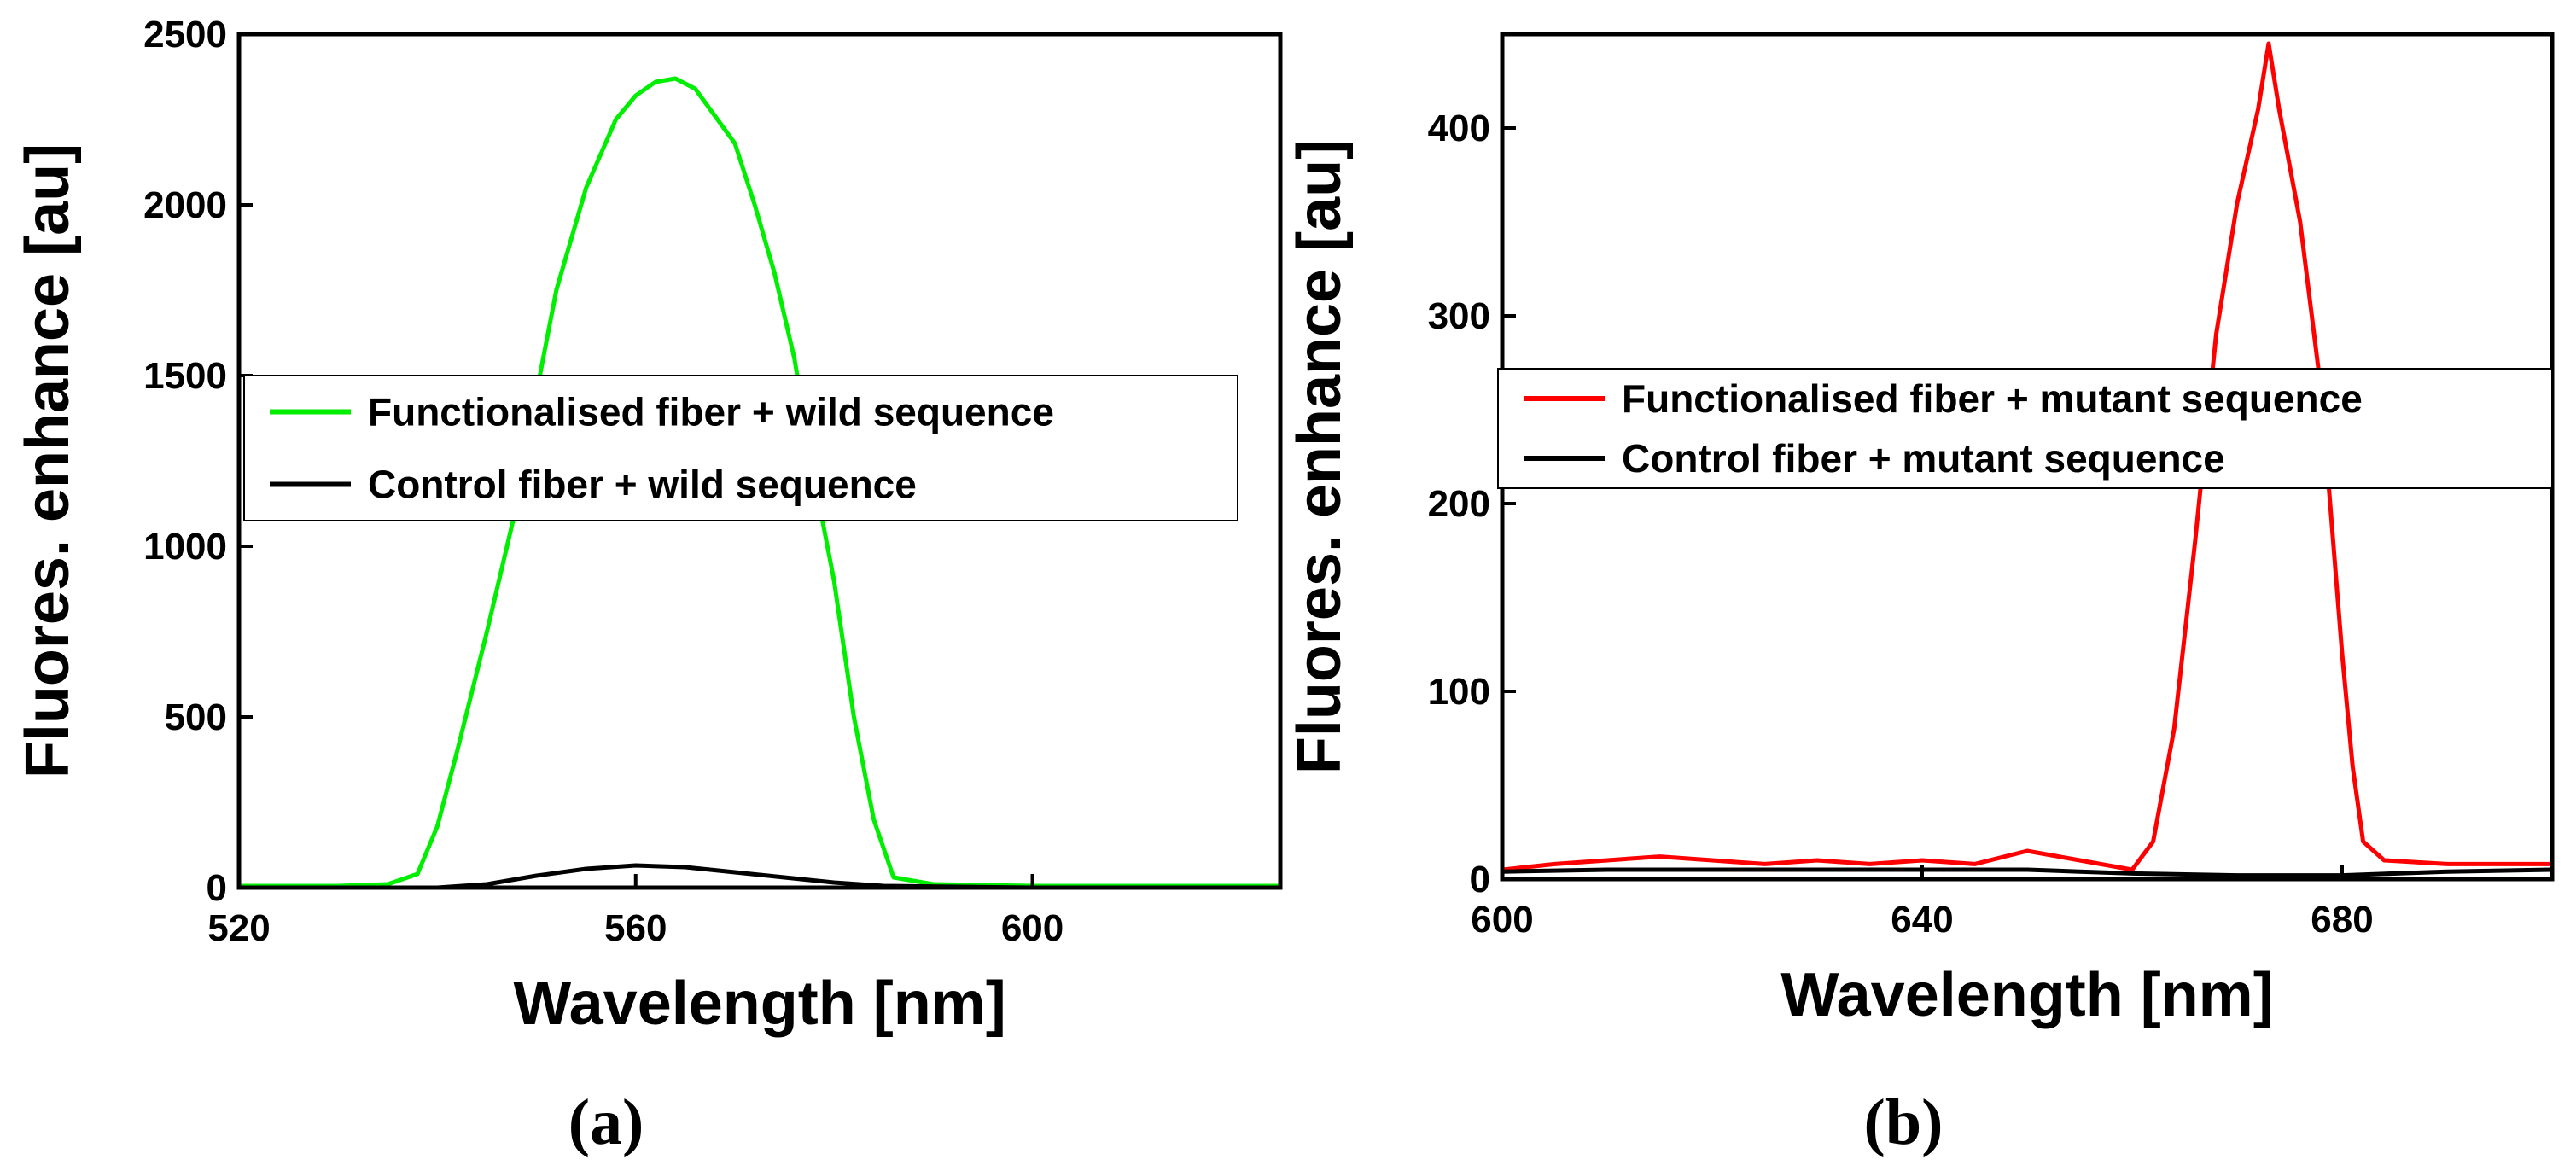  I want to click on legend-entry: Functionalised fiber + wild sequence, so click(711, 412).